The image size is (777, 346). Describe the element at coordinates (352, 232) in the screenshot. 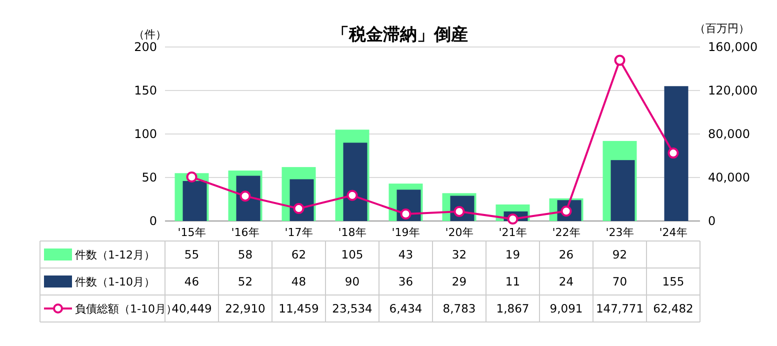

I see `x-tick-label: '18年` at that location.